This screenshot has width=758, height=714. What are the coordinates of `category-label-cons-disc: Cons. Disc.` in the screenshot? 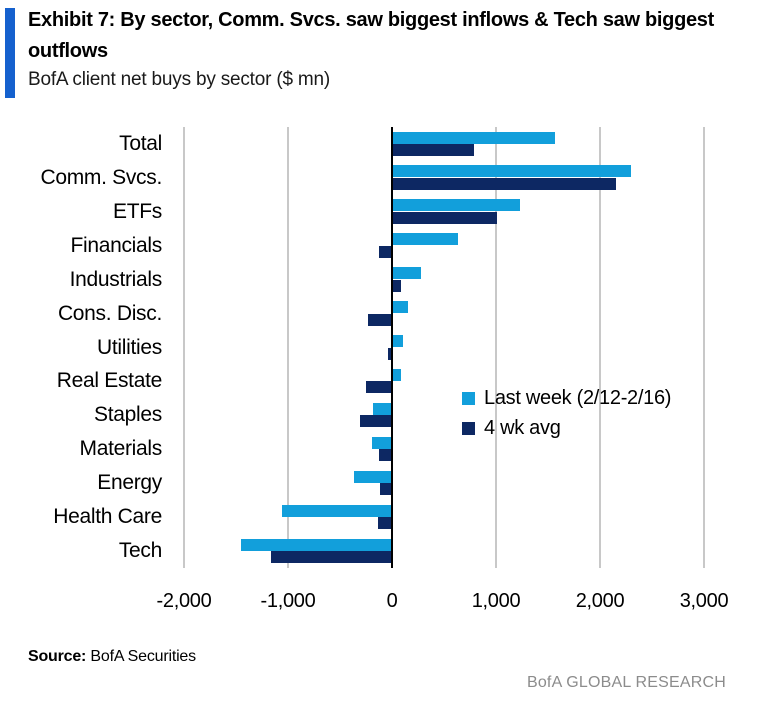 It's located at (109, 313).